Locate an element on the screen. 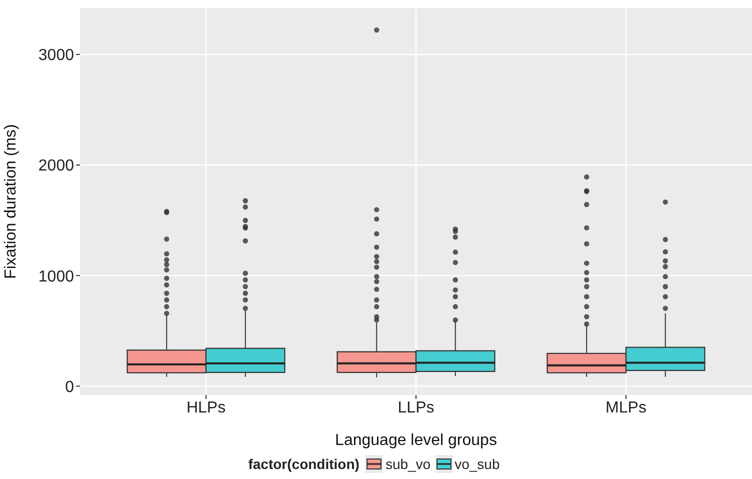 This screenshot has width=752, height=479. y-axis-title: Fixation duration (ms) is located at coordinates (11, 201).